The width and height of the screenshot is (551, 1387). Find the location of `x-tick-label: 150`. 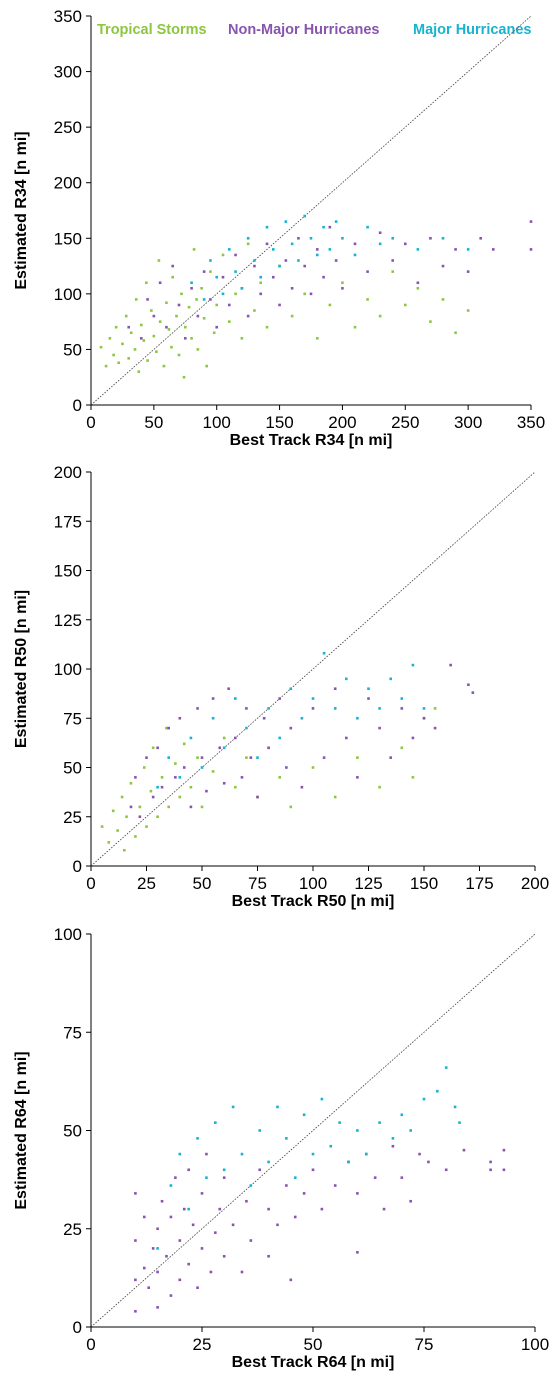

x-tick-label: 150 is located at coordinates (279, 422).